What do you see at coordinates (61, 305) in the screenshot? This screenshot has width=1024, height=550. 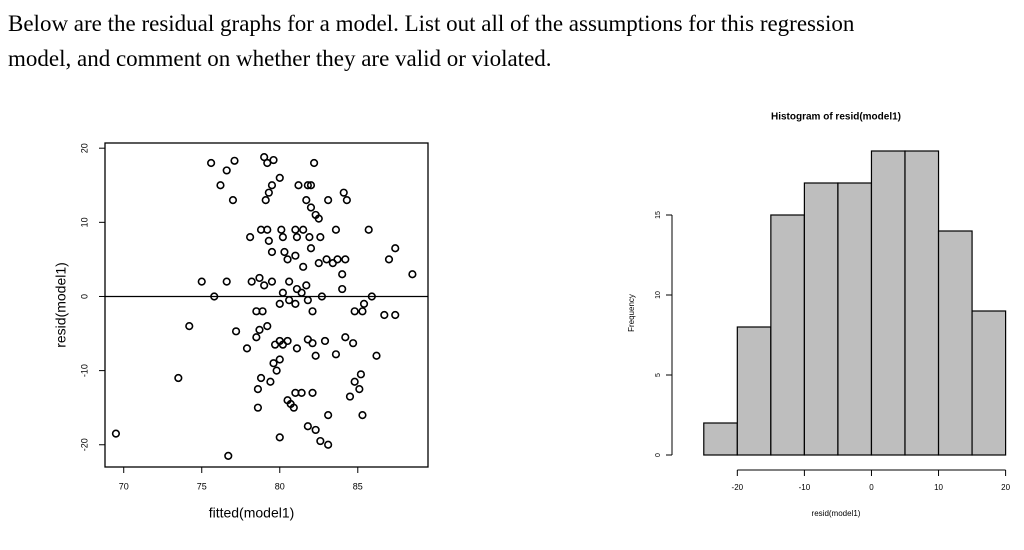 I see `y-axis-label: resid(model1)` at bounding box center [61, 305].